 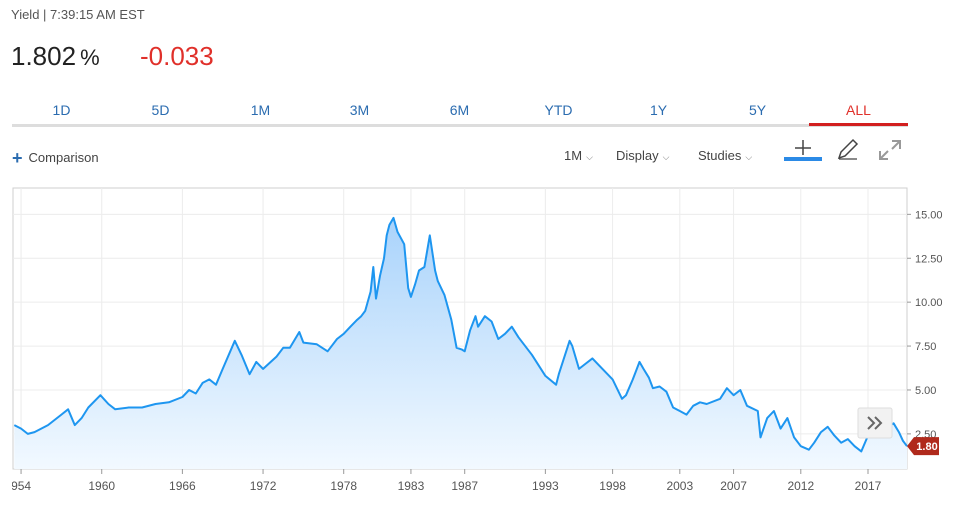 I want to click on y-tick-label: 7.50, so click(x=925, y=347).